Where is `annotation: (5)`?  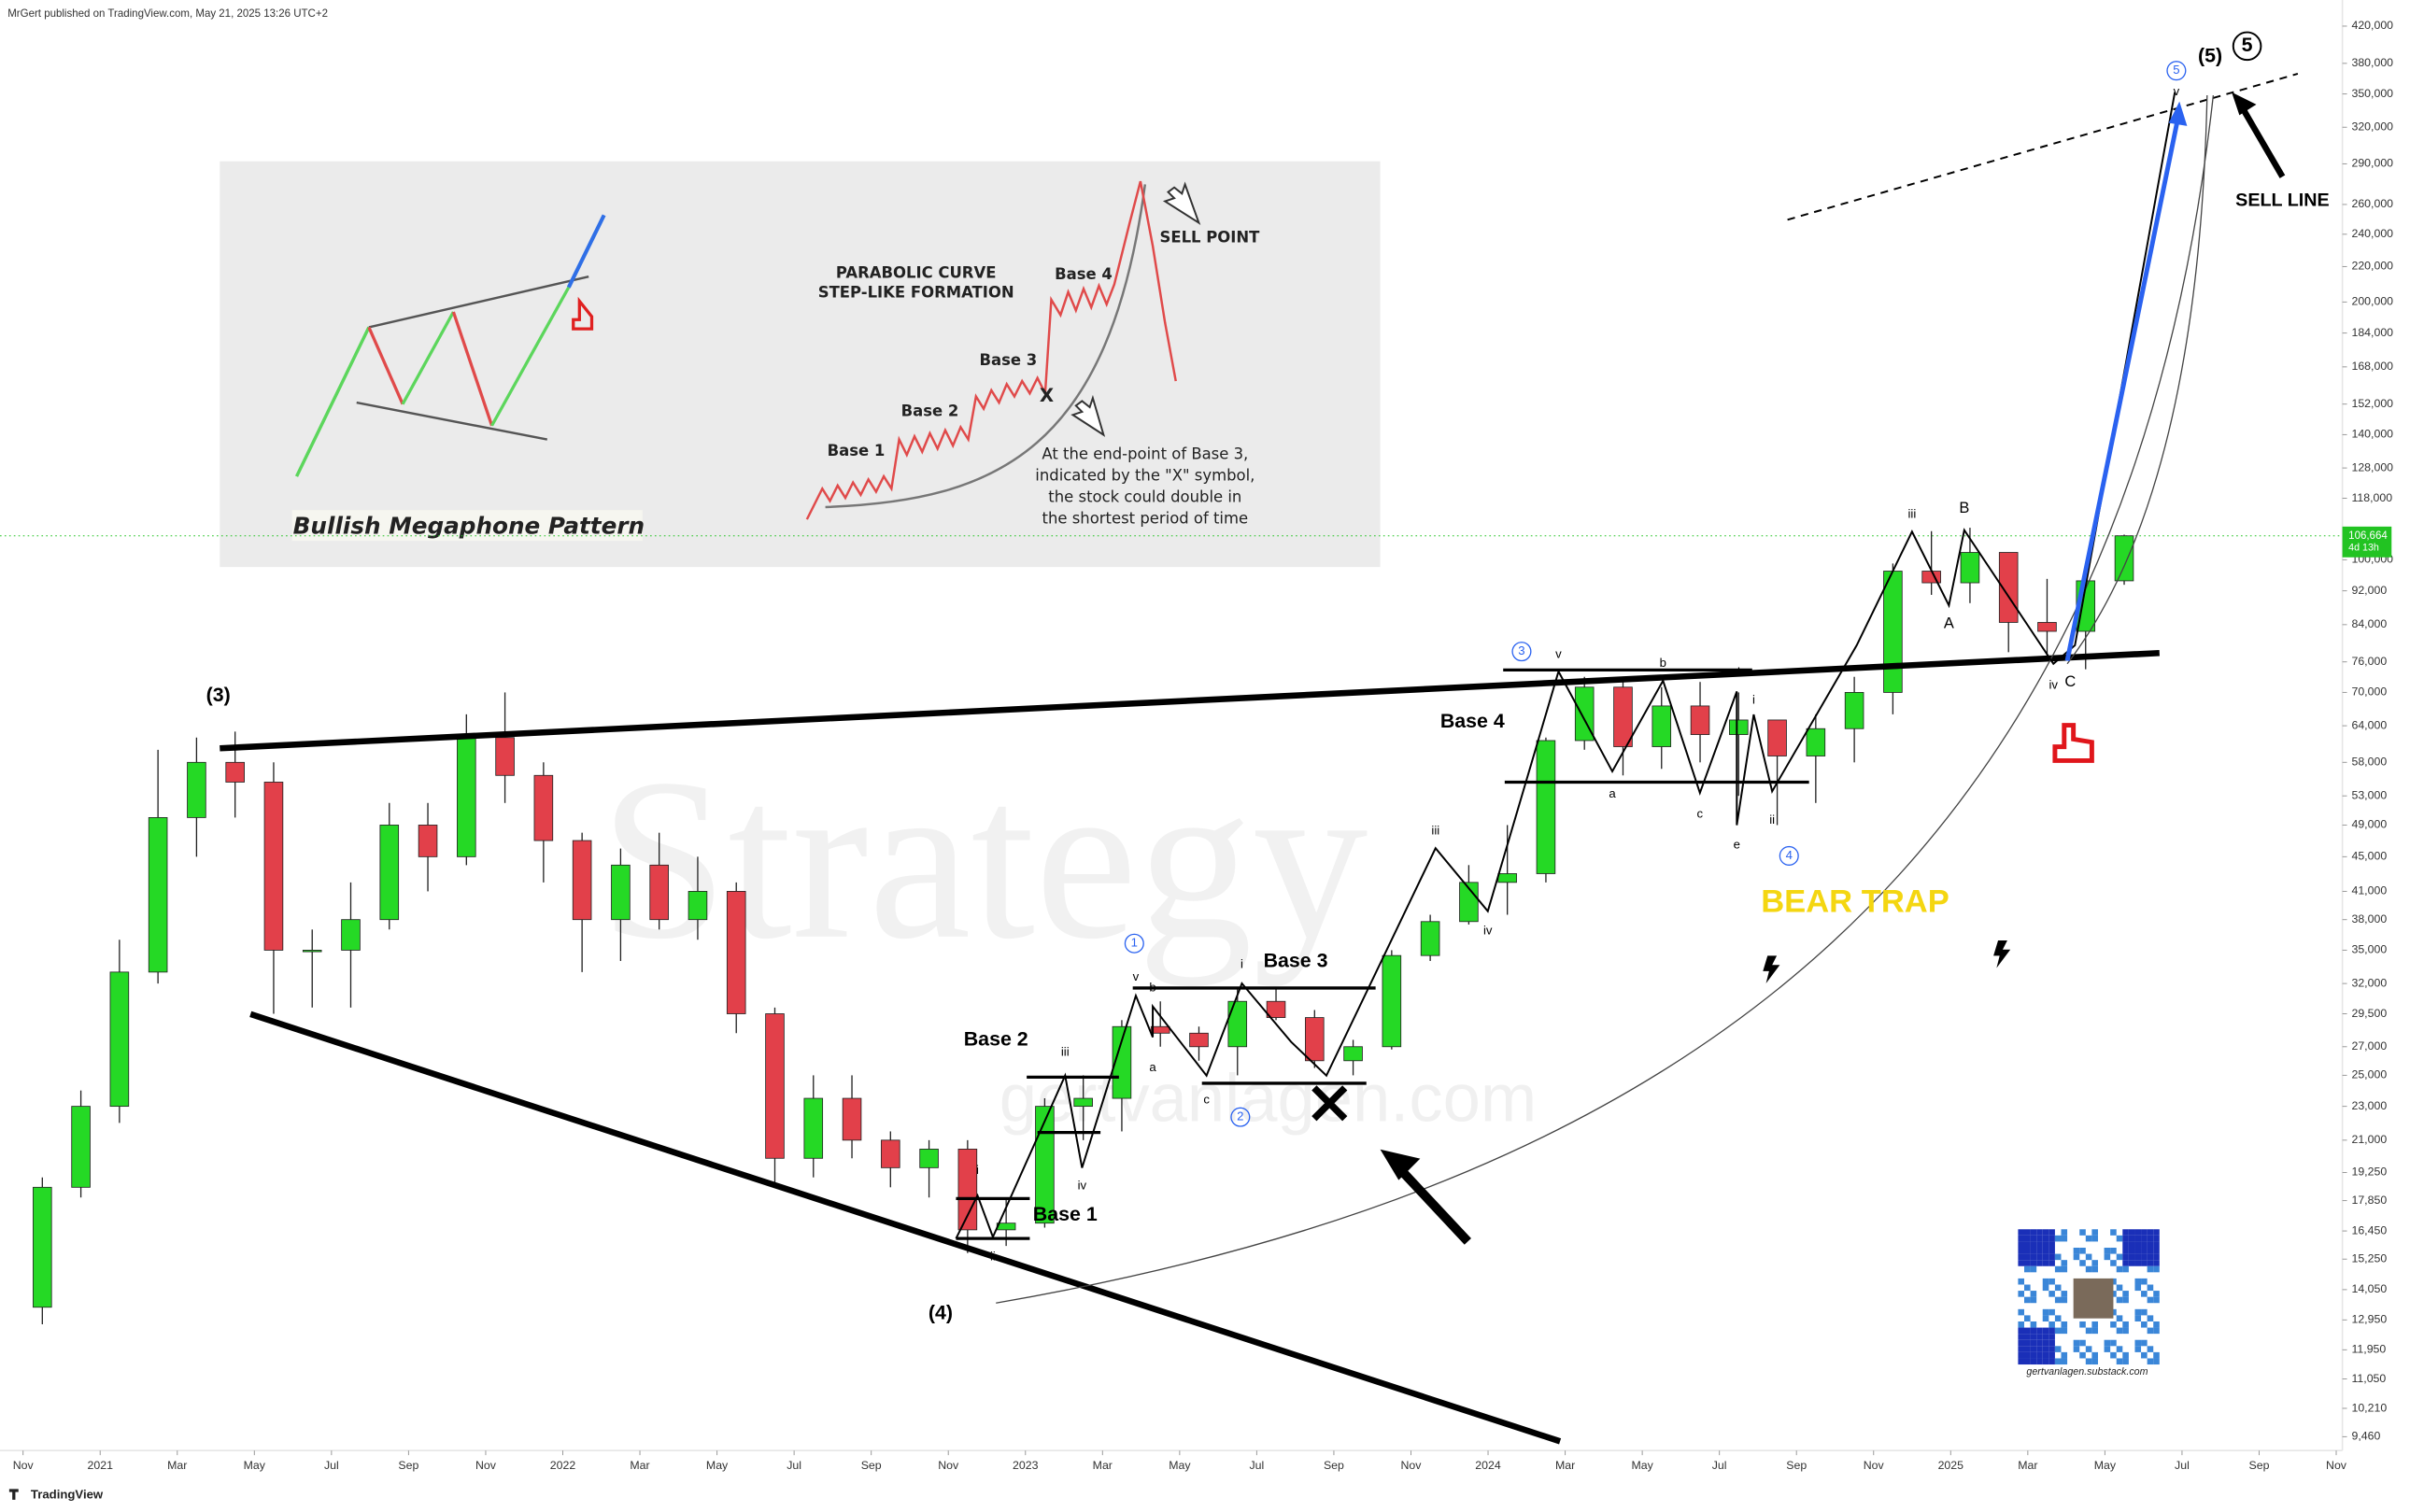
annotation: (5) is located at coordinates (2210, 56).